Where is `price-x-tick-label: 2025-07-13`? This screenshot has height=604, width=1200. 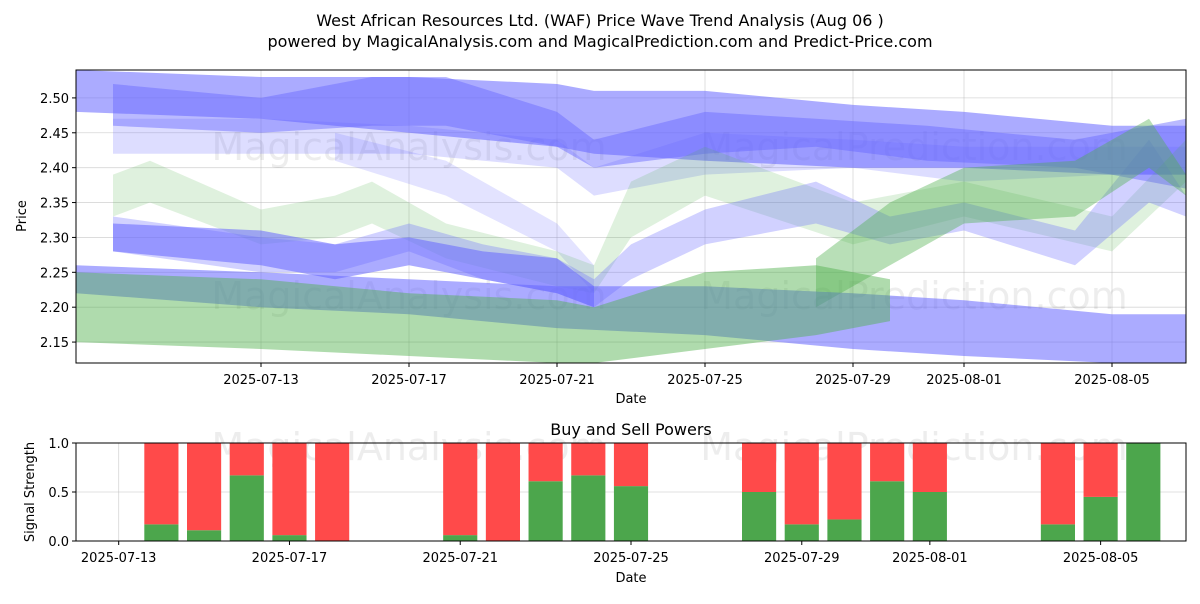
price-x-tick-label: 2025-07-13 is located at coordinates (261, 380).